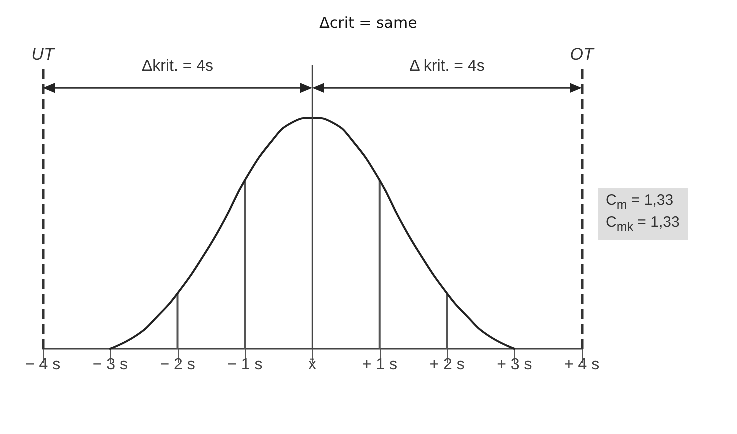 The height and width of the screenshot is (434, 737). I want to click on text: Δ krit. = 4s, so click(447, 67).